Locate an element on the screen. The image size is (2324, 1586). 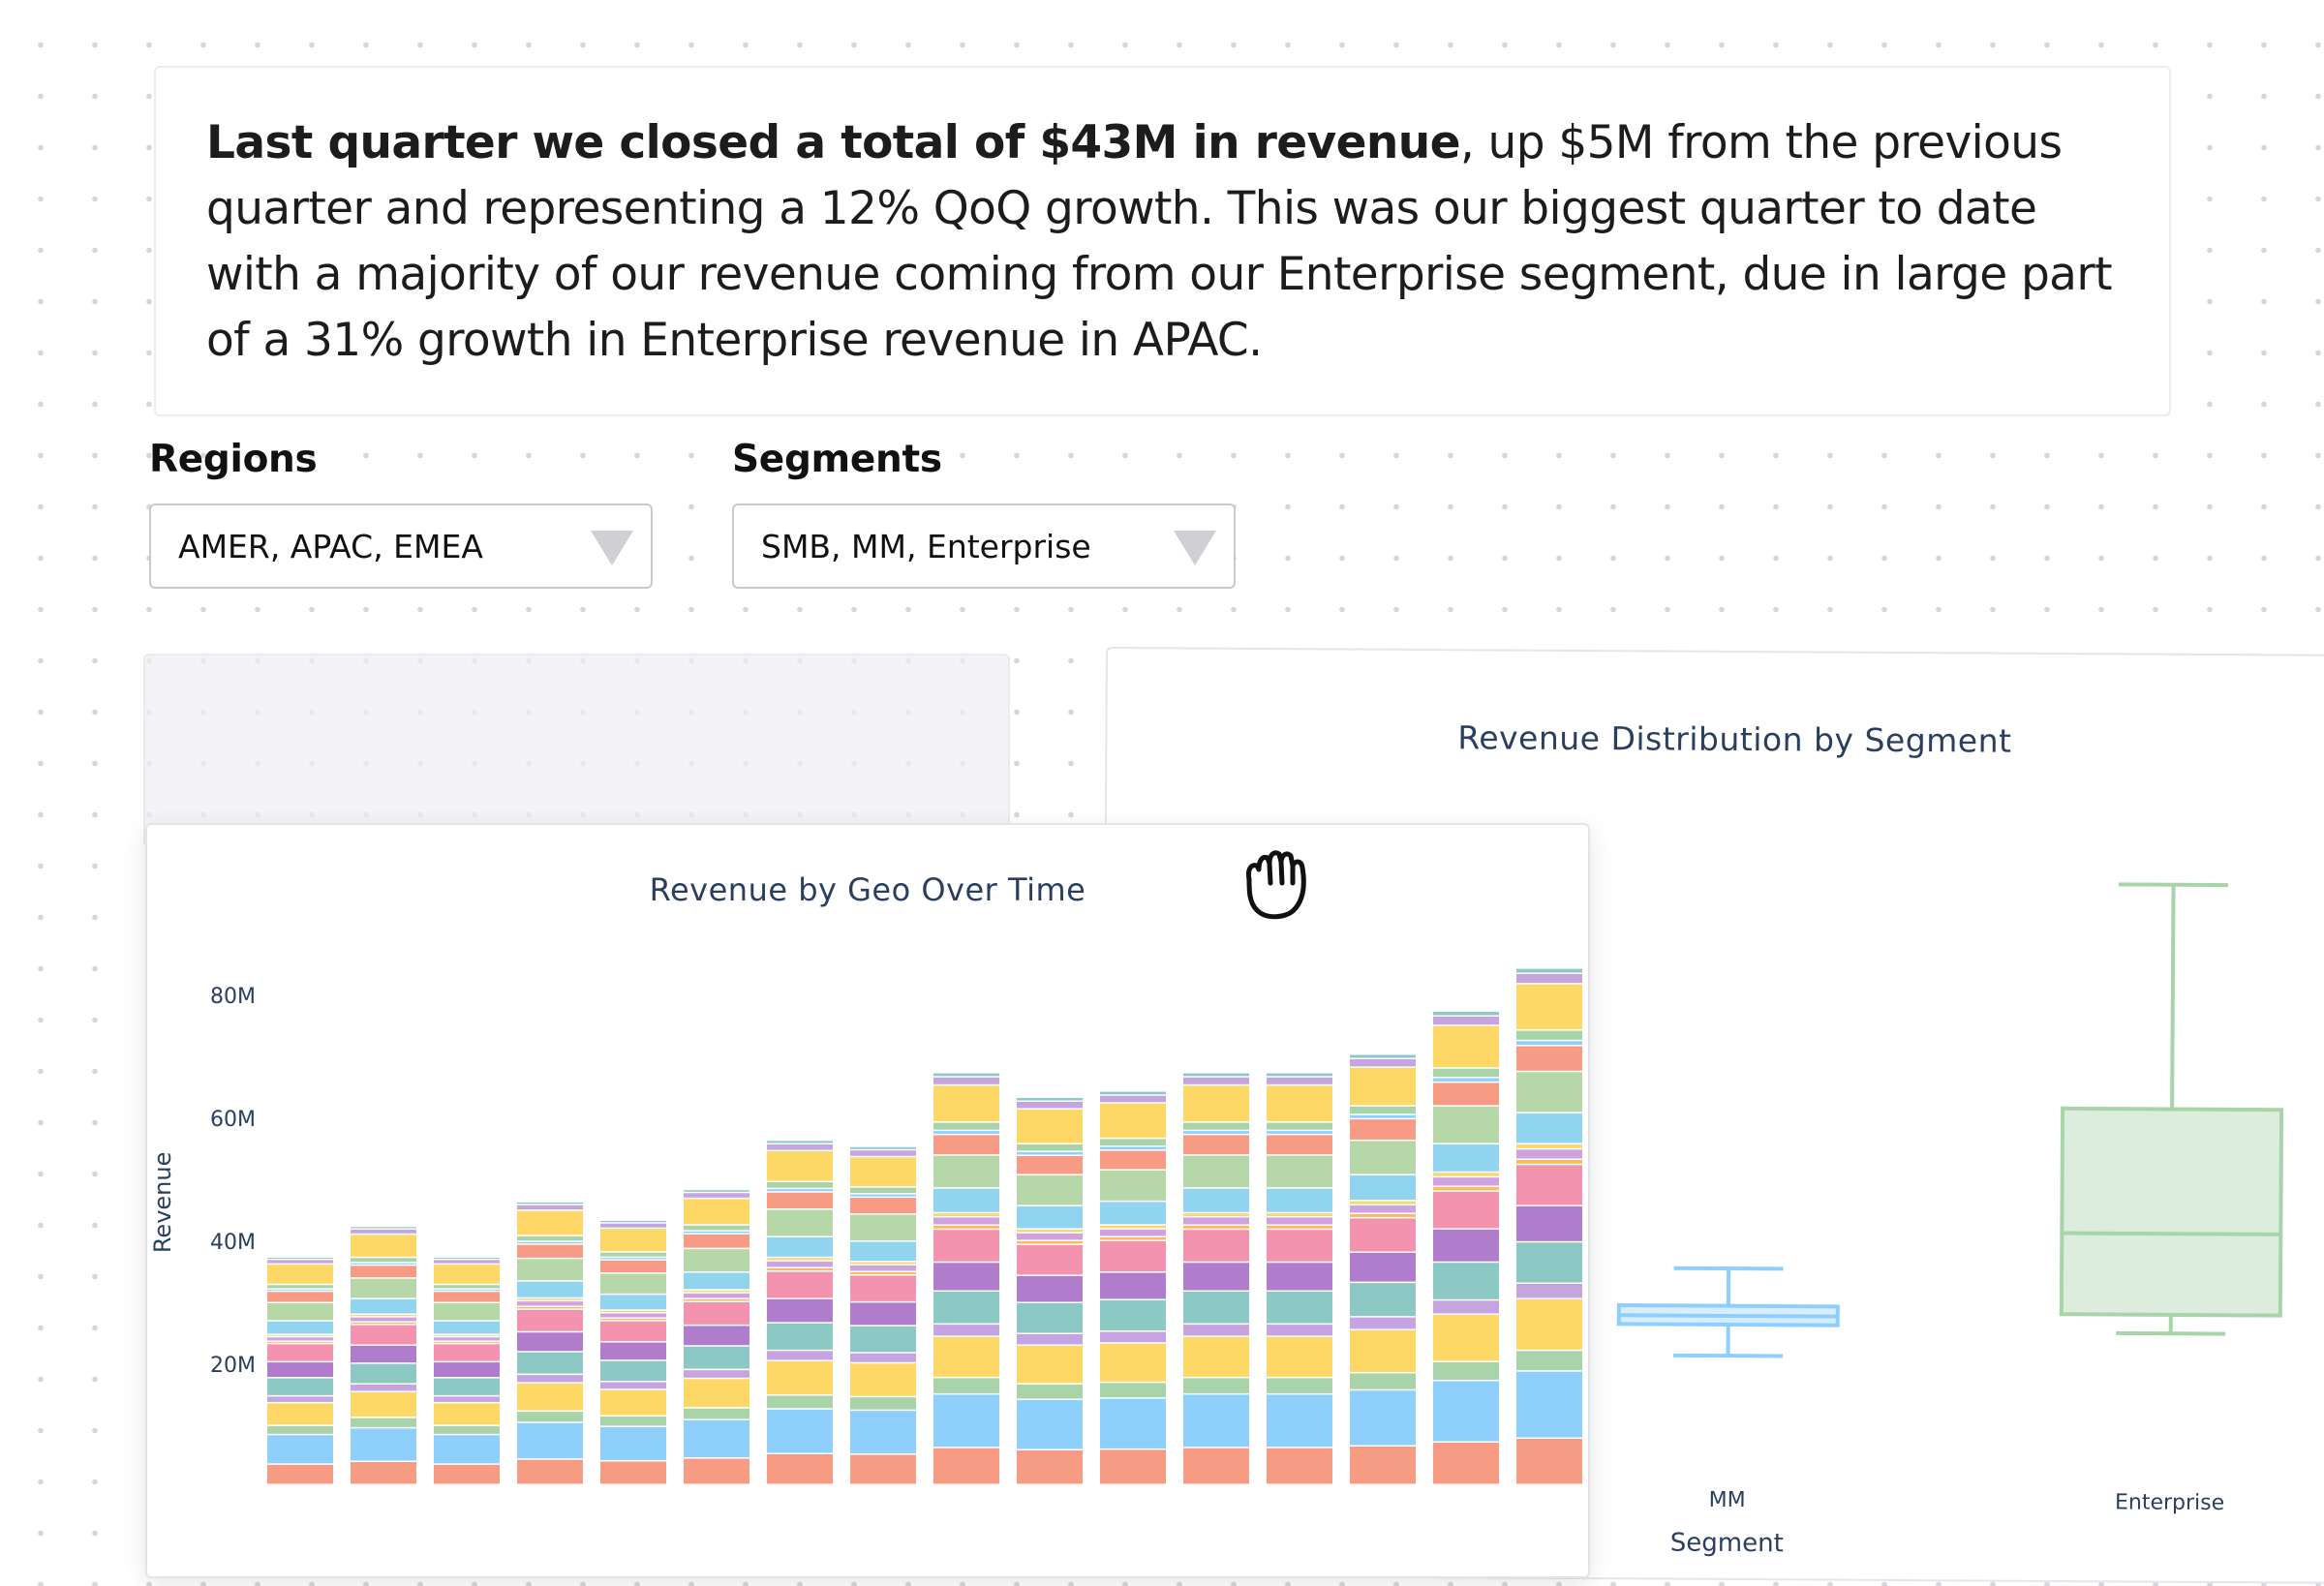
box-mm is located at coordinates (1729, 1312).